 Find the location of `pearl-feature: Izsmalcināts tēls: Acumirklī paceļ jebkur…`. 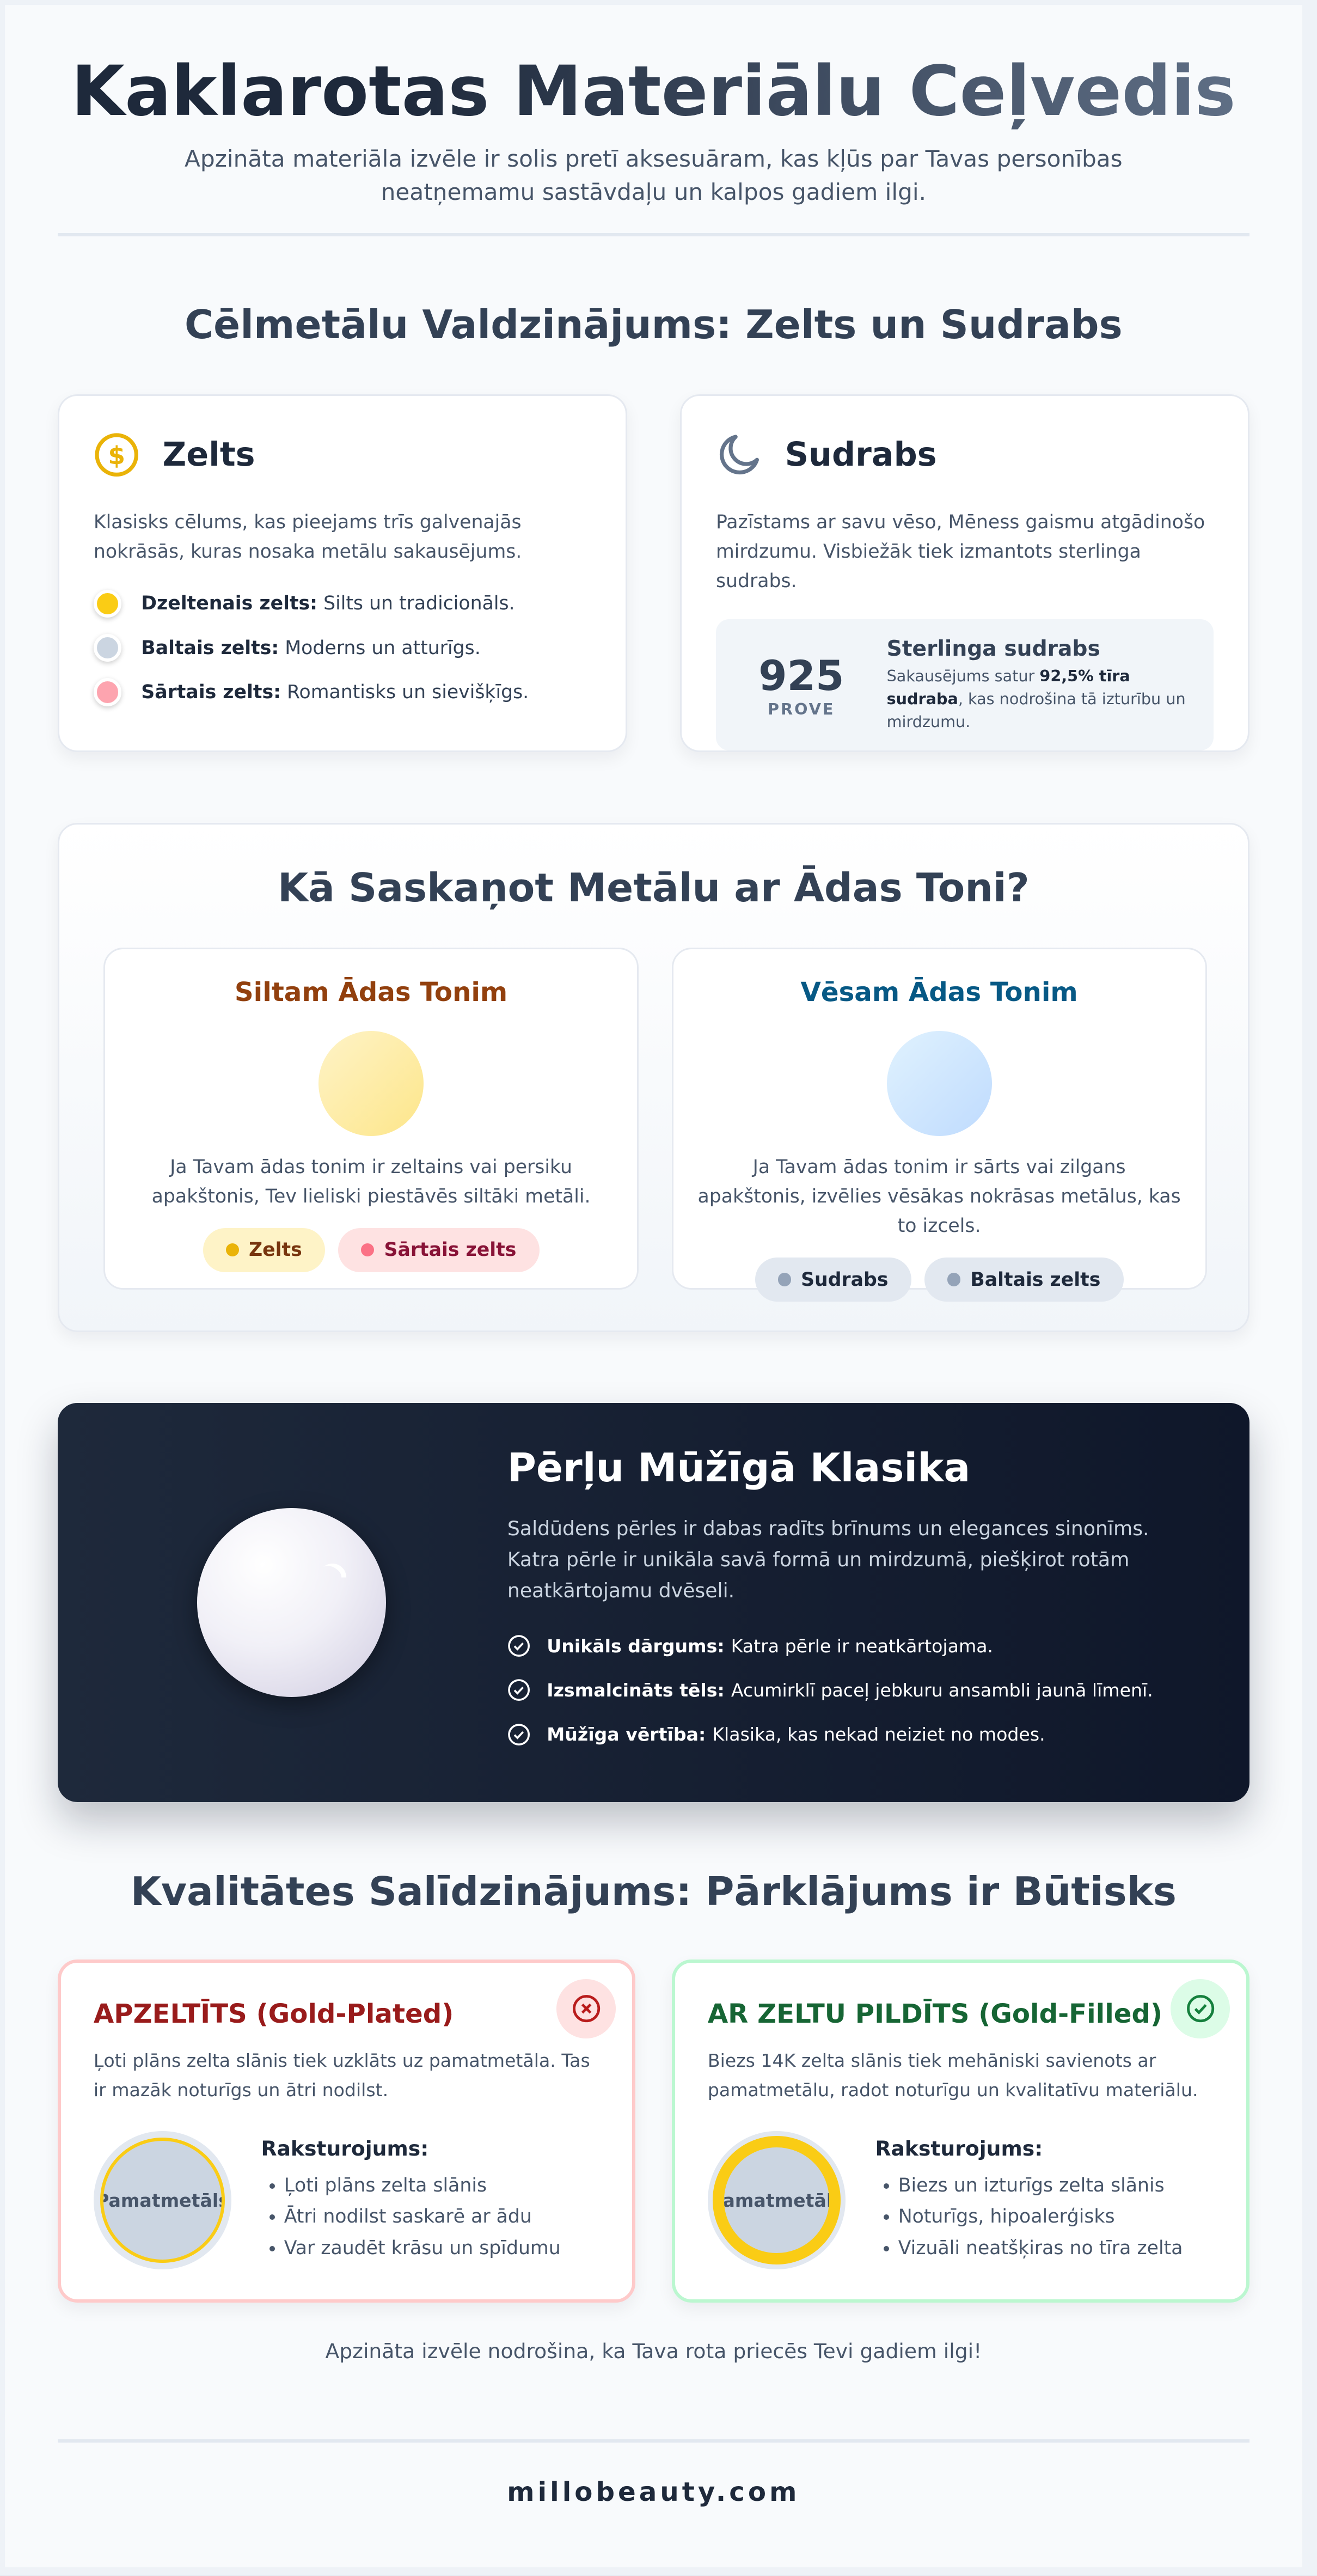

pearl-feature: Izsmalcināts tēls: Acumirklī paceļ jebkur… is located at coordinates (869, 1689).